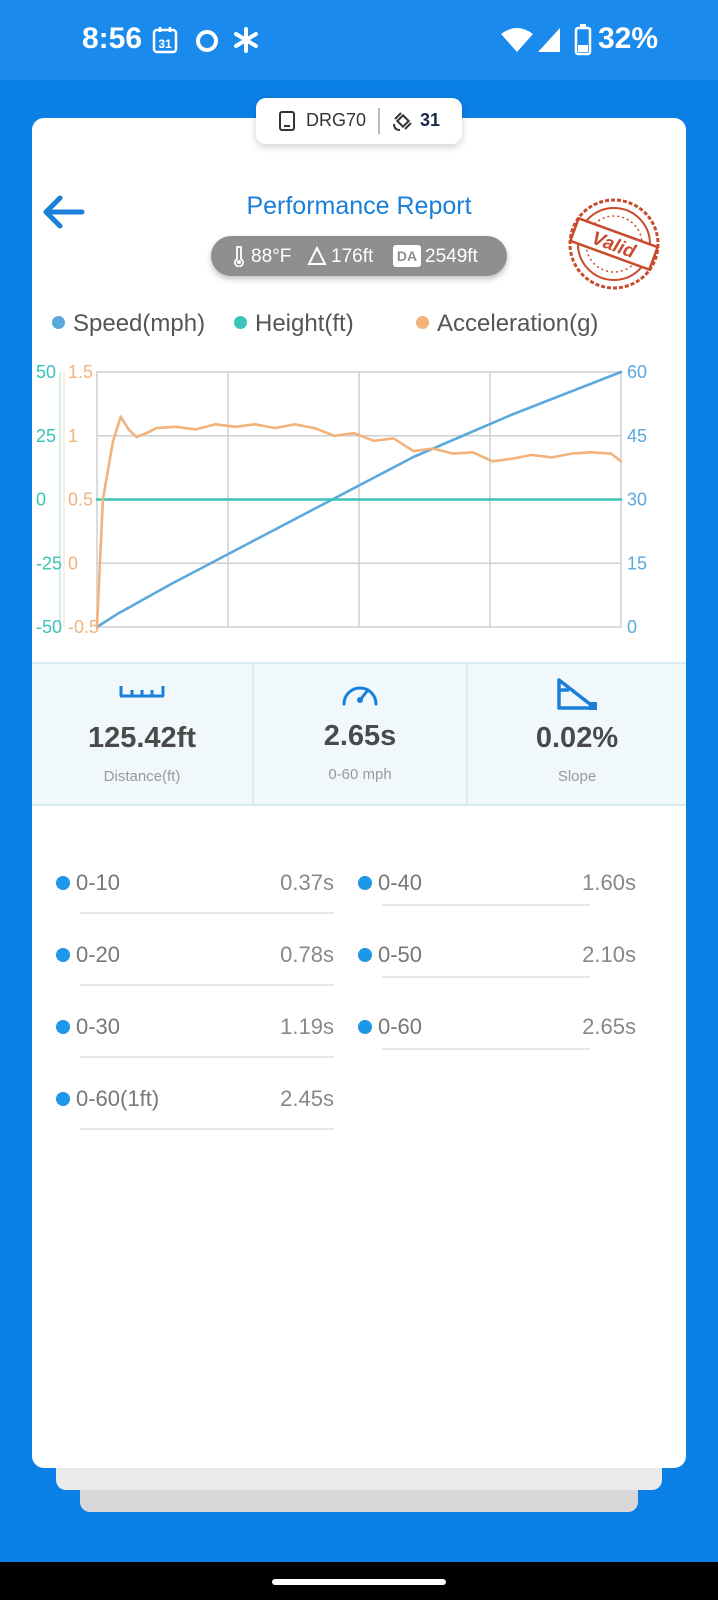 Image resolution: width=718 pixels, height=1600 pixels. Describe the element at coordinates (609, 1026) in the screenshot. I see `split-time: 2.65s` at that location.